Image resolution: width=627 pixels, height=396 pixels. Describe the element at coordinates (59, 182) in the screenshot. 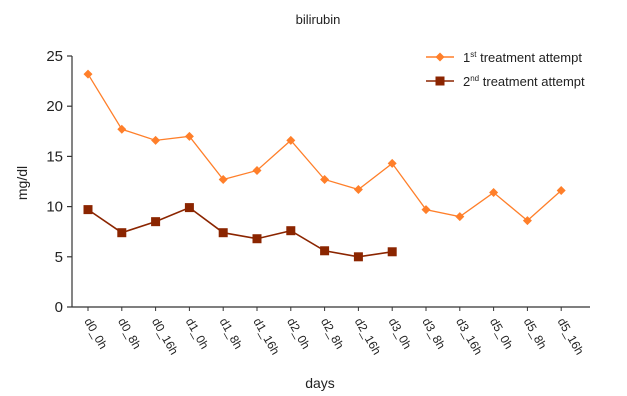

I see `y-axis-ticks: 0 5 10 15 20 25` at that location.